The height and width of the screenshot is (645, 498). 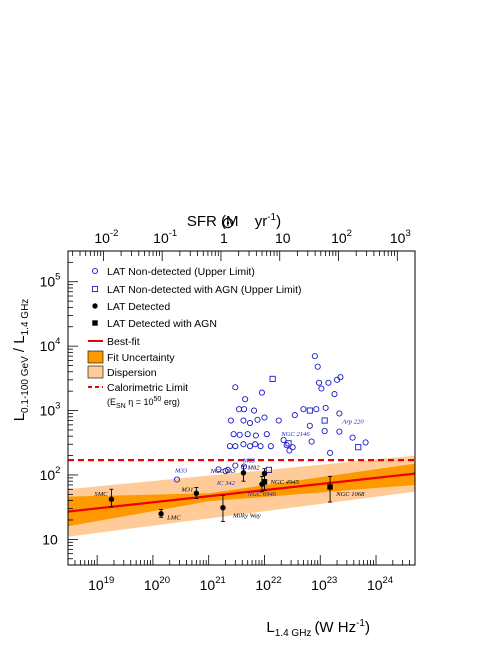 What do you see at coordinates (50, 474) in the screenshot?
I see `y-tick-label: 10²` at bounding box center [50, 474].